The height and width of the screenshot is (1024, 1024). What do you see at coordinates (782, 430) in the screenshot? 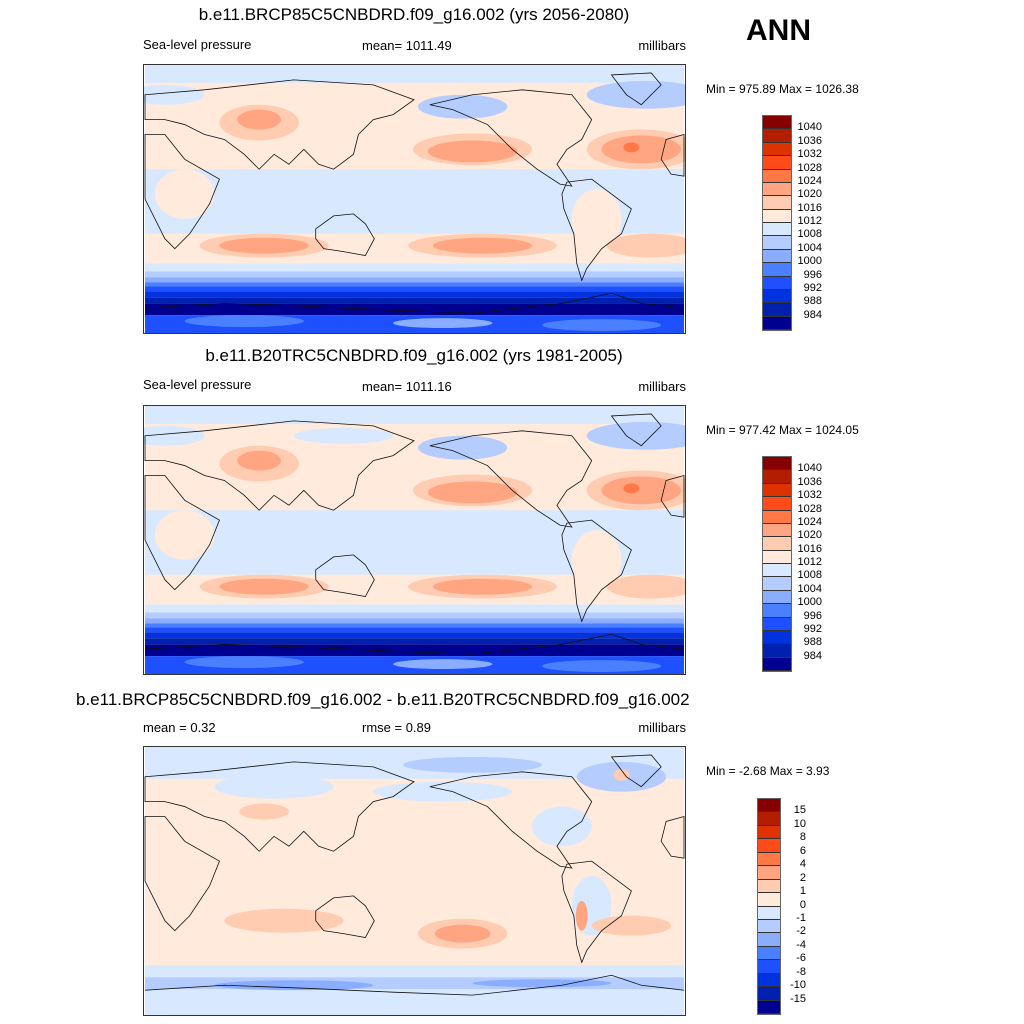
I see `min-max-label: Min = 977.42 Max = 1024.05` at bounding box center [782, 430].